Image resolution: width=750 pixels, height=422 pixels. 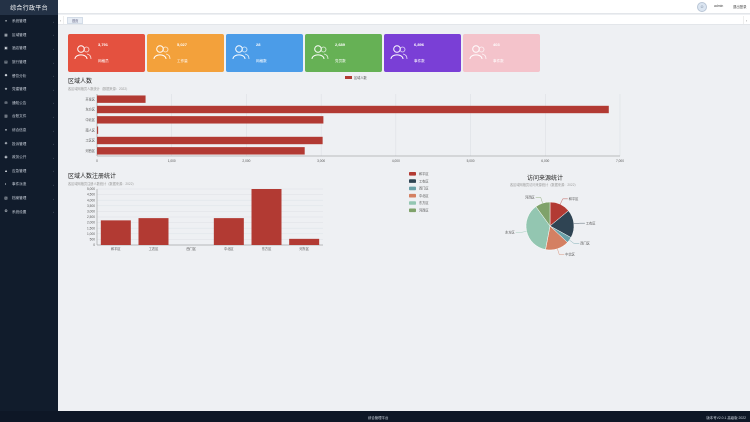 What do you see at coordinates (422, 53) in the screenshot?
I see `stat-card: 6,896 事件数` at bounding box center [422, 53].